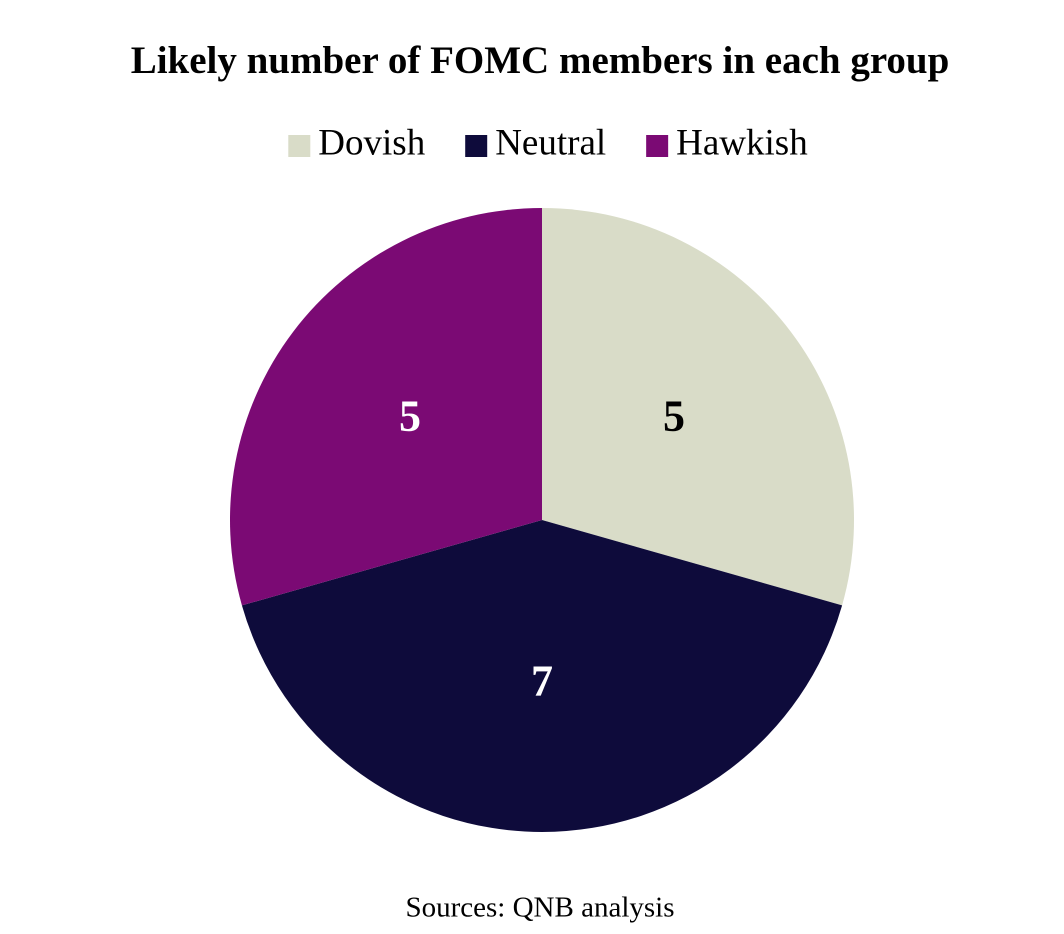 This screenshot has height=934, width=1064. What do you see at coordinates (539, 908) in the screenshot?
I see `source-note: Sources: QNB analysis` at bounding box center [539, 908].